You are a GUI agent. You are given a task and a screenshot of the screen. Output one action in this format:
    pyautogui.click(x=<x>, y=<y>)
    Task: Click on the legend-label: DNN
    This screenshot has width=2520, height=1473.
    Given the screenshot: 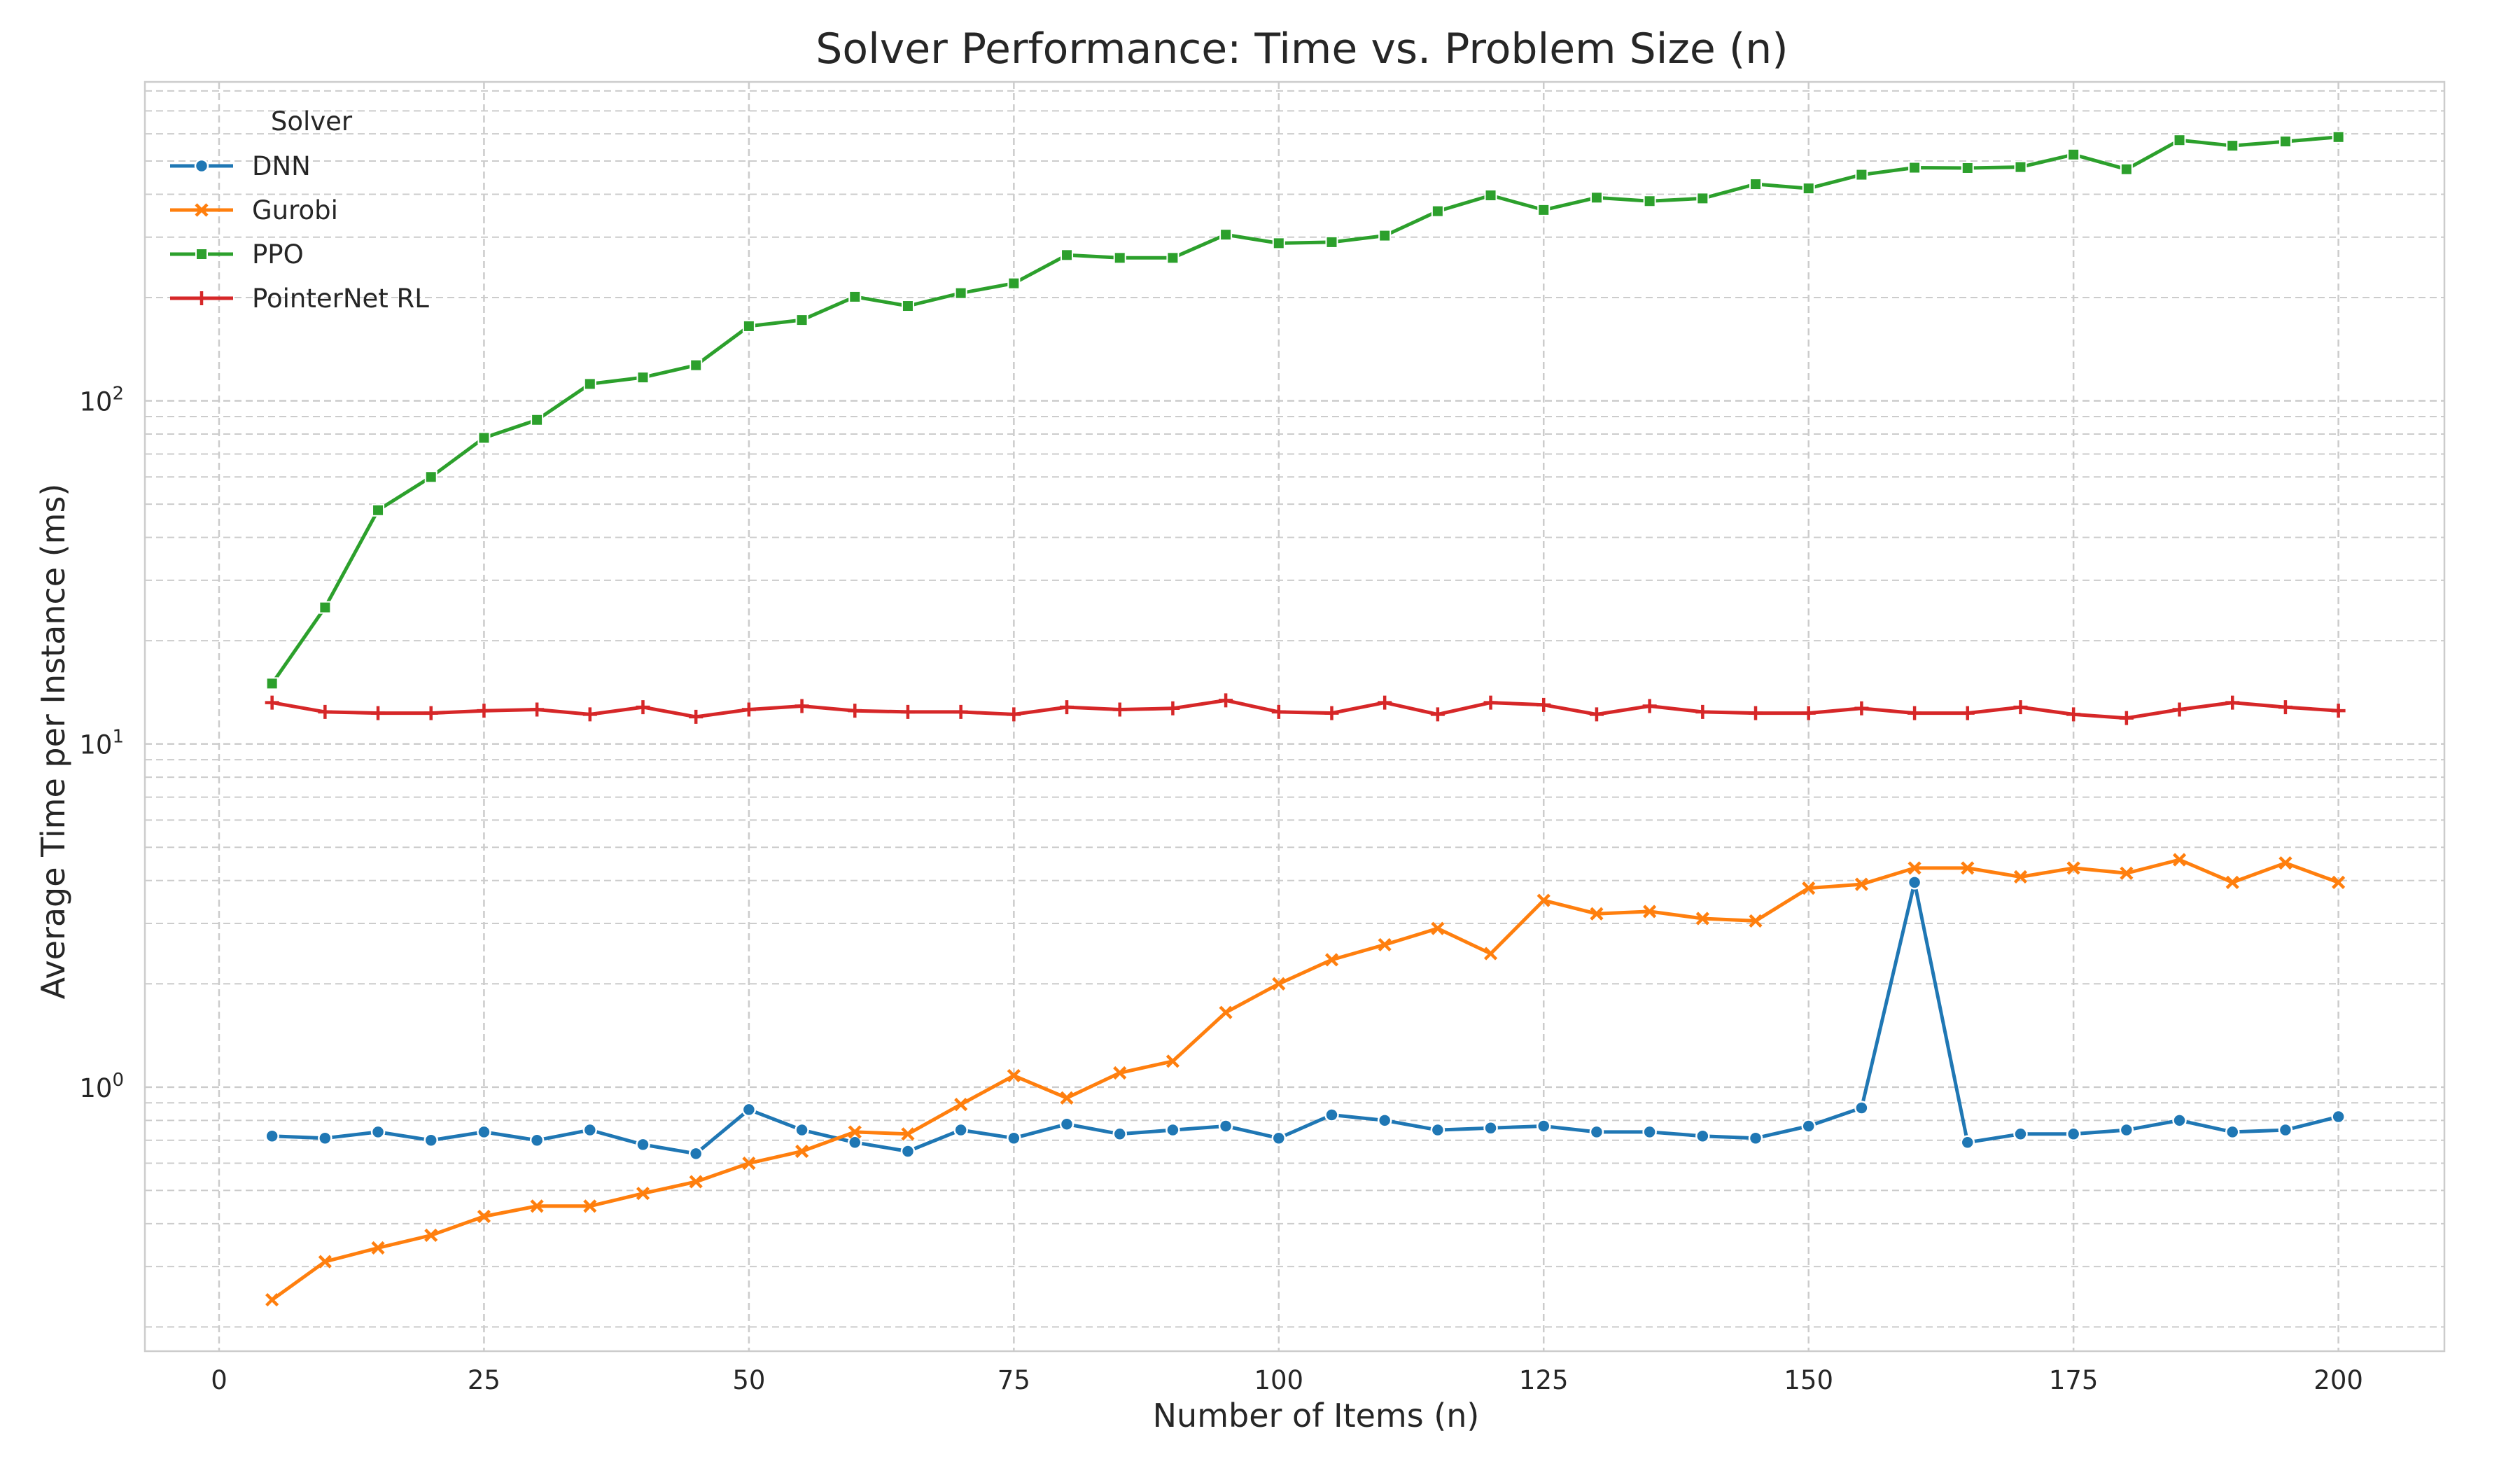 What is the action you would take?
    pyautogui.click(x=281, y=166)
    